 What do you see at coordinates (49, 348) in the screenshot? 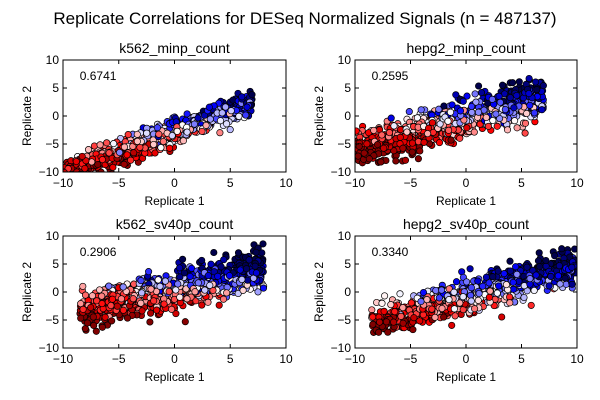
I see `y-tick-label: −10` at bounding box center [49, 348].